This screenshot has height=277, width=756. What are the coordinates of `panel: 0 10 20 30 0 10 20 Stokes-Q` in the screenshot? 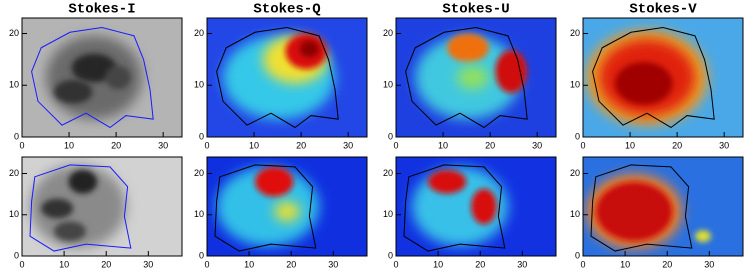 It's located at (281, 76).